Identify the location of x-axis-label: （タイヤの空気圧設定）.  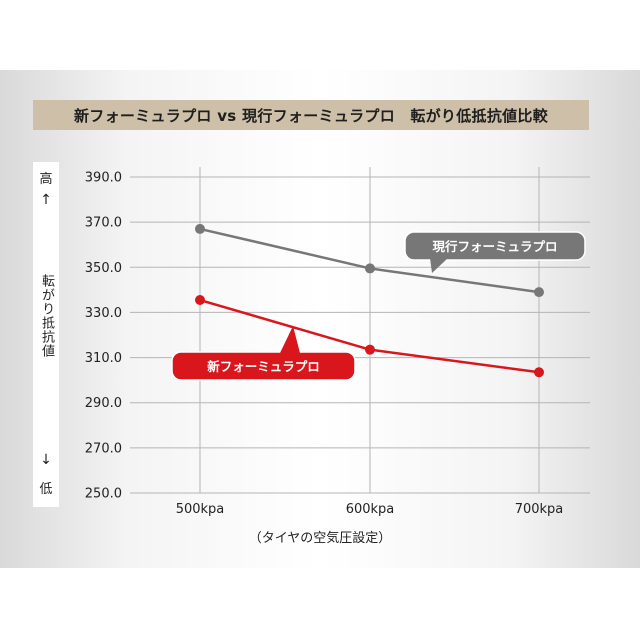
(320, 538).